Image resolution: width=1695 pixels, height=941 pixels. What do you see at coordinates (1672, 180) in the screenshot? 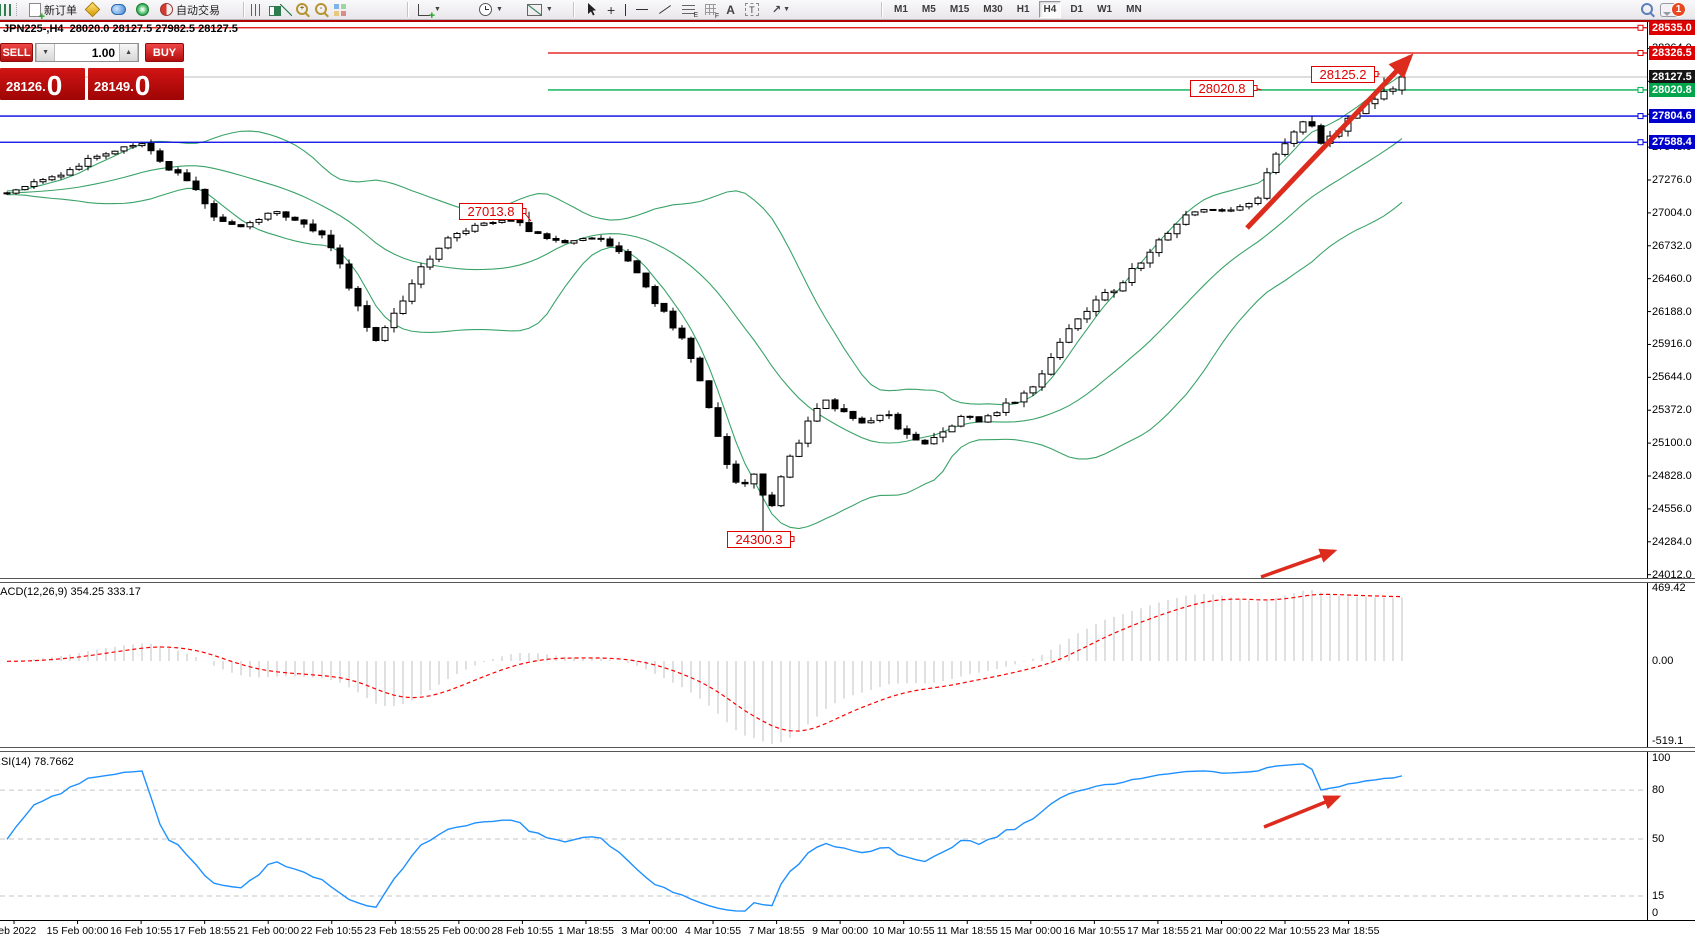
I see `price-axis-tick: 27276.0` at bounding box center [1672, 180].